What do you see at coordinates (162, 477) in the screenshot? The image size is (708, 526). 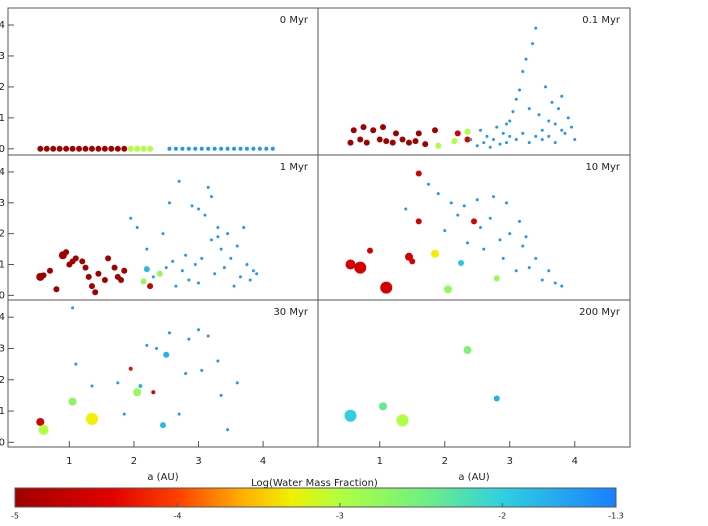 I see `x-axis-label: a (AU)` at bounding box center [162, 477].